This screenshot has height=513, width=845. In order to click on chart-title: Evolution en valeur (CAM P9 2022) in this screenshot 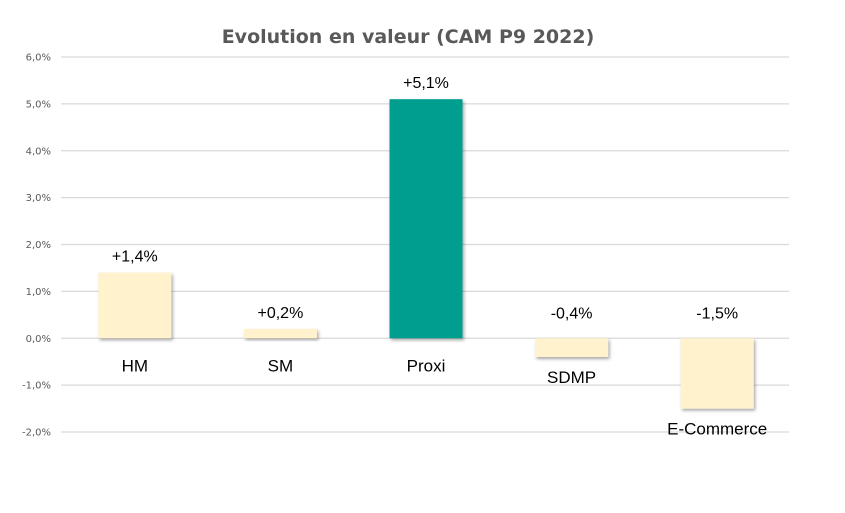, I will do `click(408, 37)`.